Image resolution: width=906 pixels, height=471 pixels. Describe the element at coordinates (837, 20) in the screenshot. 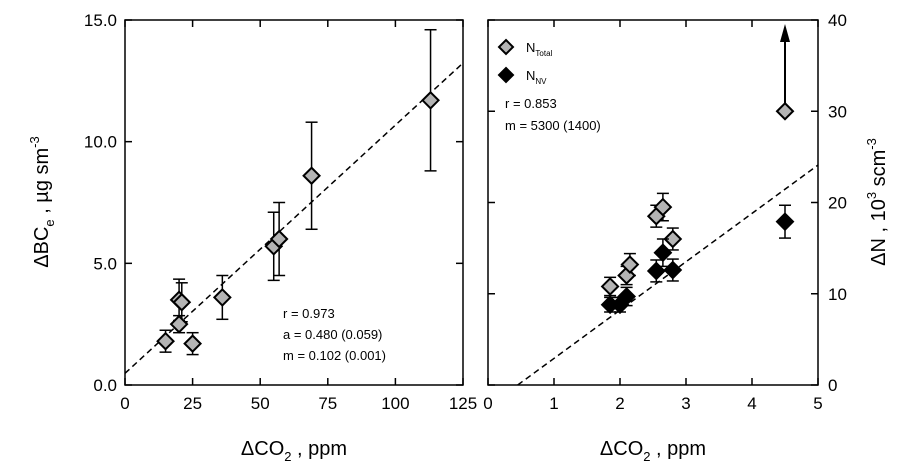

I see `y-tick-label: 40` at that location.